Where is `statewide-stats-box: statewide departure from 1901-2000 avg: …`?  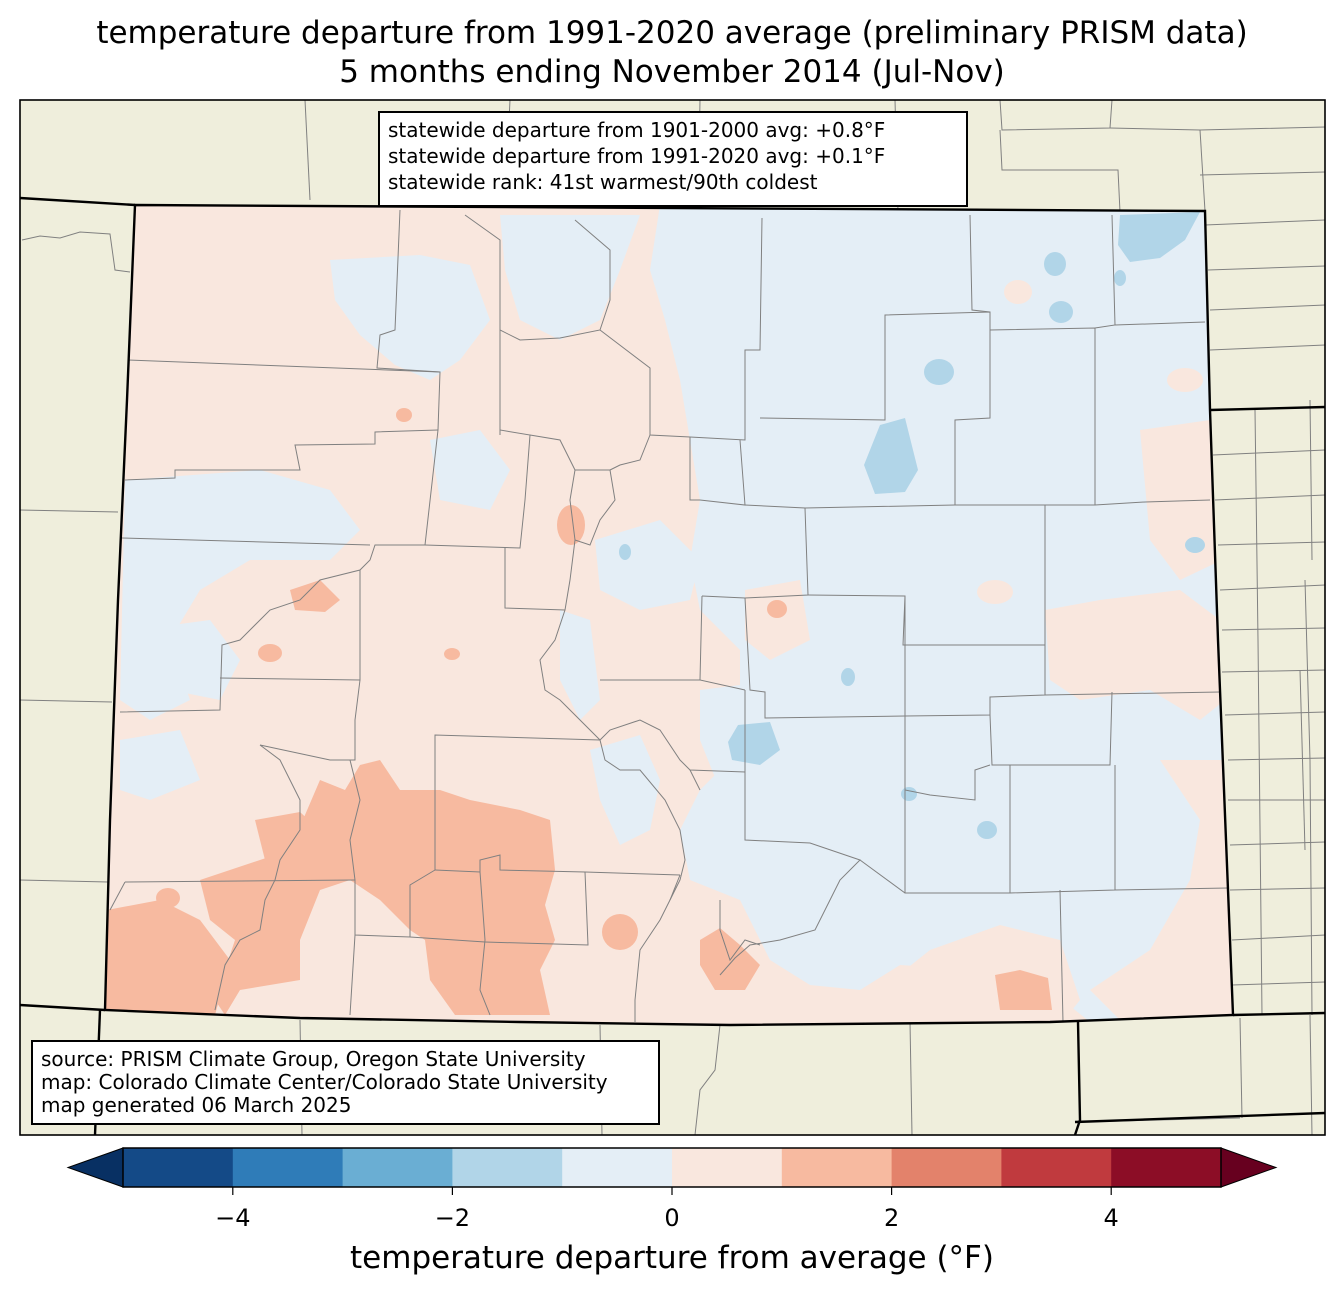 statewide-stats-box: statewide departure from 1901-2000 avg: … is located at coordinates (673, 159).